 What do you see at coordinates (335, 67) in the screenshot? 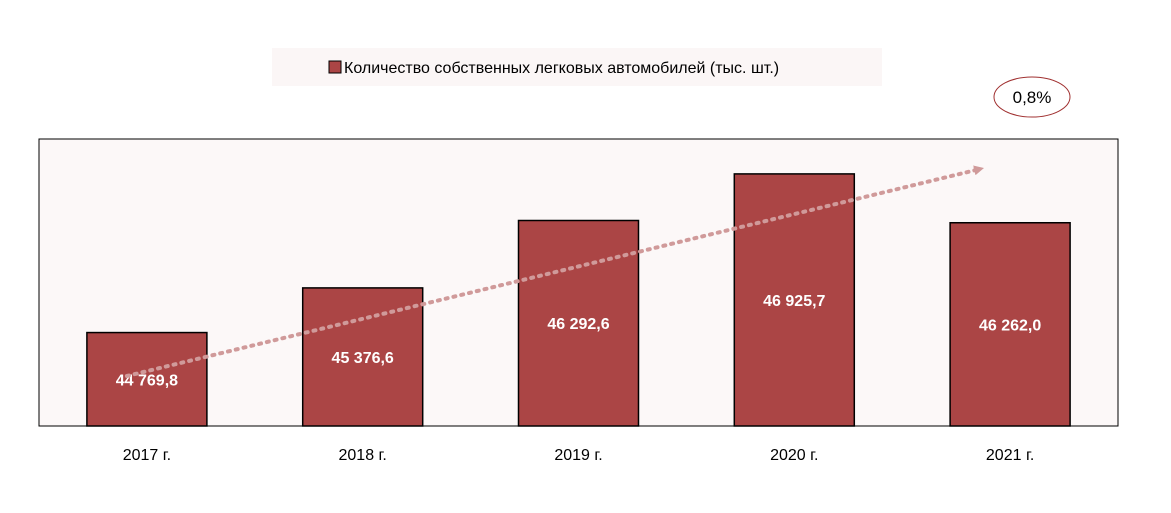
I see `legend-swatch` at bounding box center [335, 67].